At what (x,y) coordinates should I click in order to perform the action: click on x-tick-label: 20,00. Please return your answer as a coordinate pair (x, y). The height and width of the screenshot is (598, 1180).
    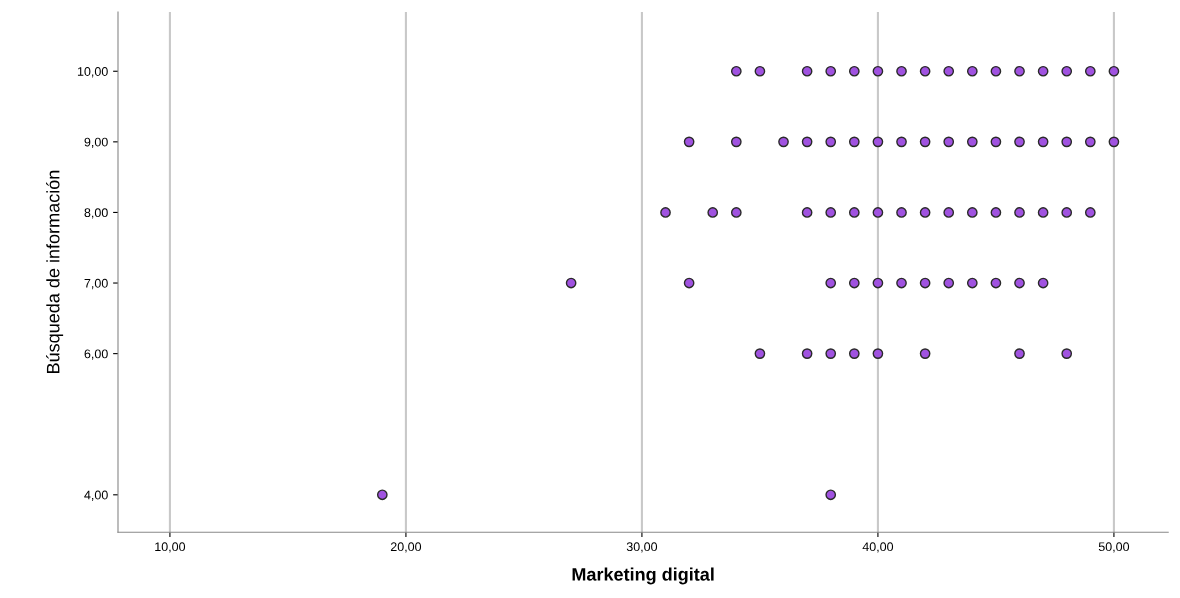
    Looking at the image, I should click on (406, 547).